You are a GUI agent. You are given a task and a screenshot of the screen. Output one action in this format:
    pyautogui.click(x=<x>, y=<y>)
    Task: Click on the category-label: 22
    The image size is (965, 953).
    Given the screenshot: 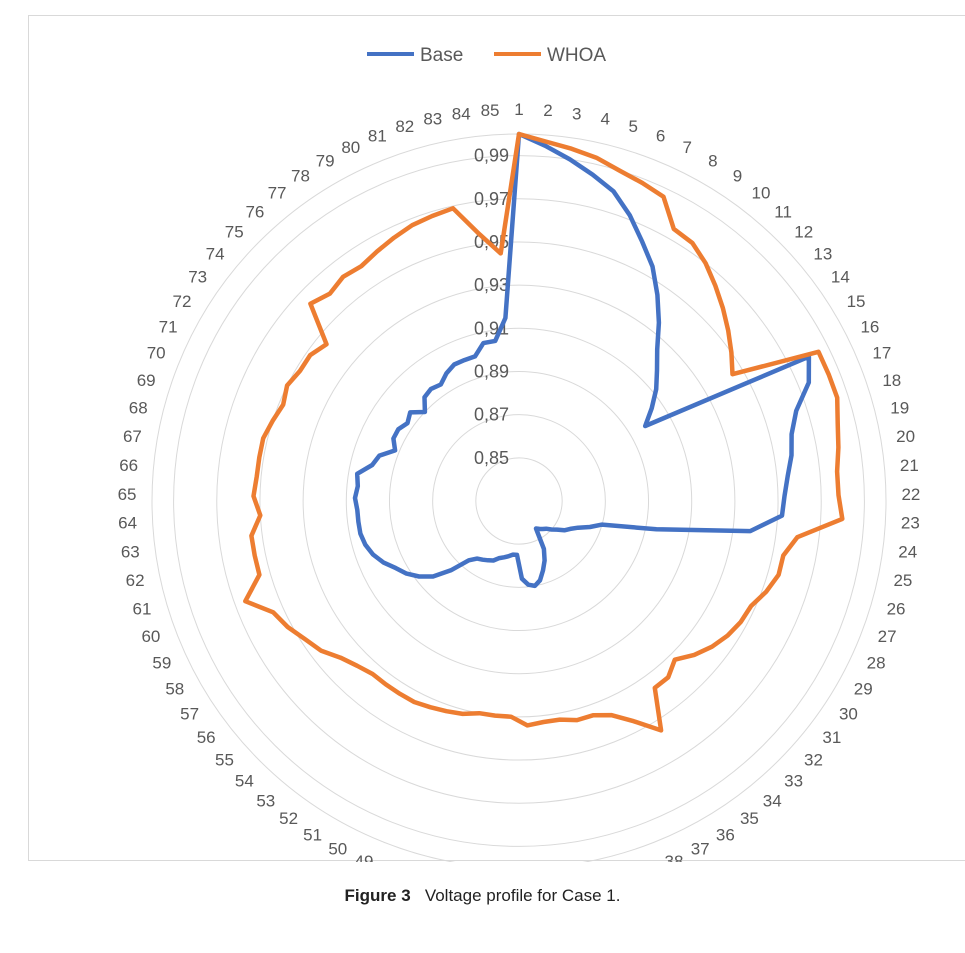 What is the action you would take?
    pyautogui.click(x=910, y=494)
    